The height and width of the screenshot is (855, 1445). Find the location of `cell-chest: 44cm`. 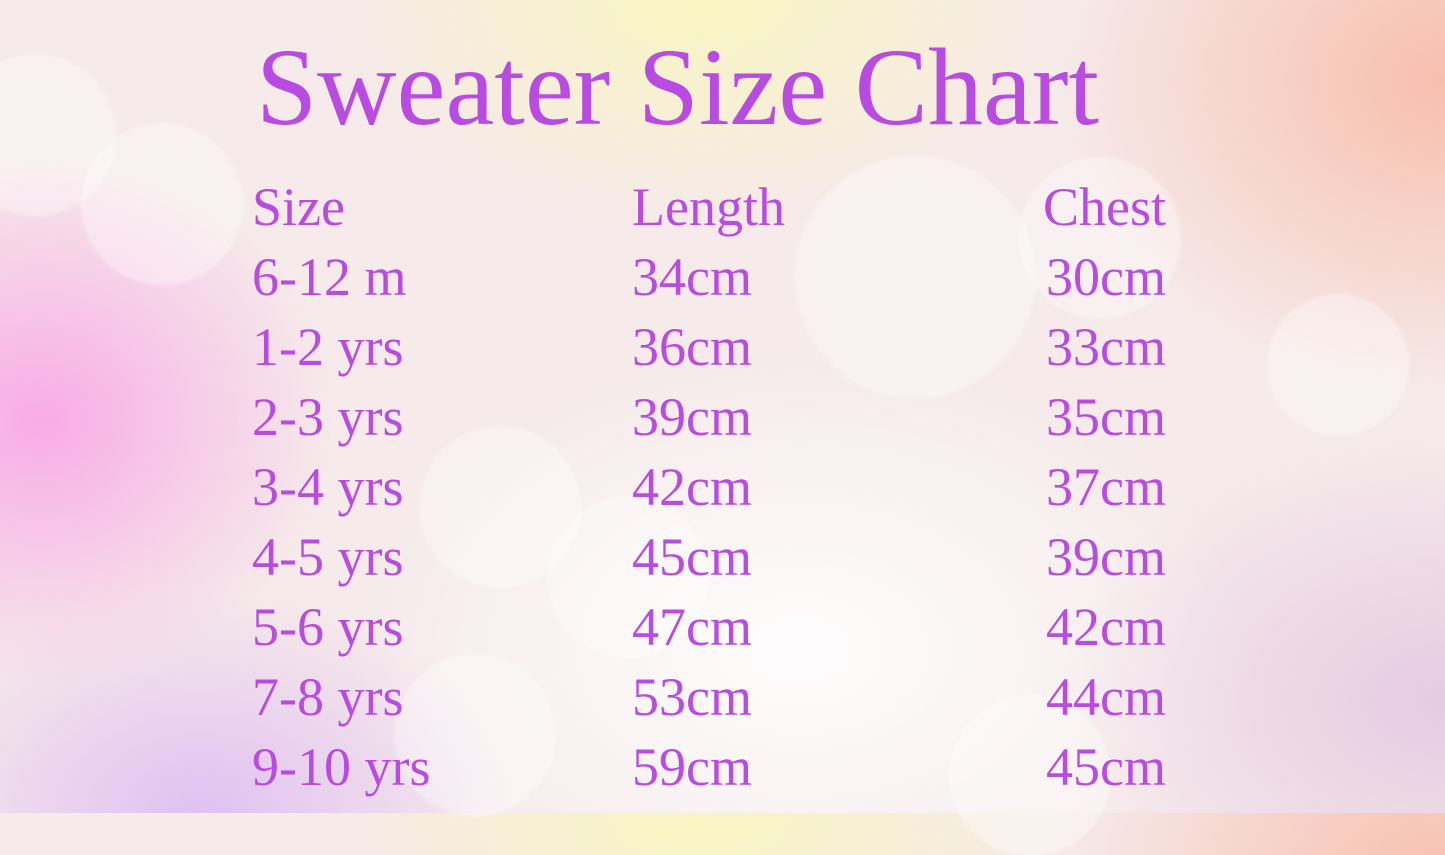

cell-chest: 44cm is located at coordinates (1106, 697).